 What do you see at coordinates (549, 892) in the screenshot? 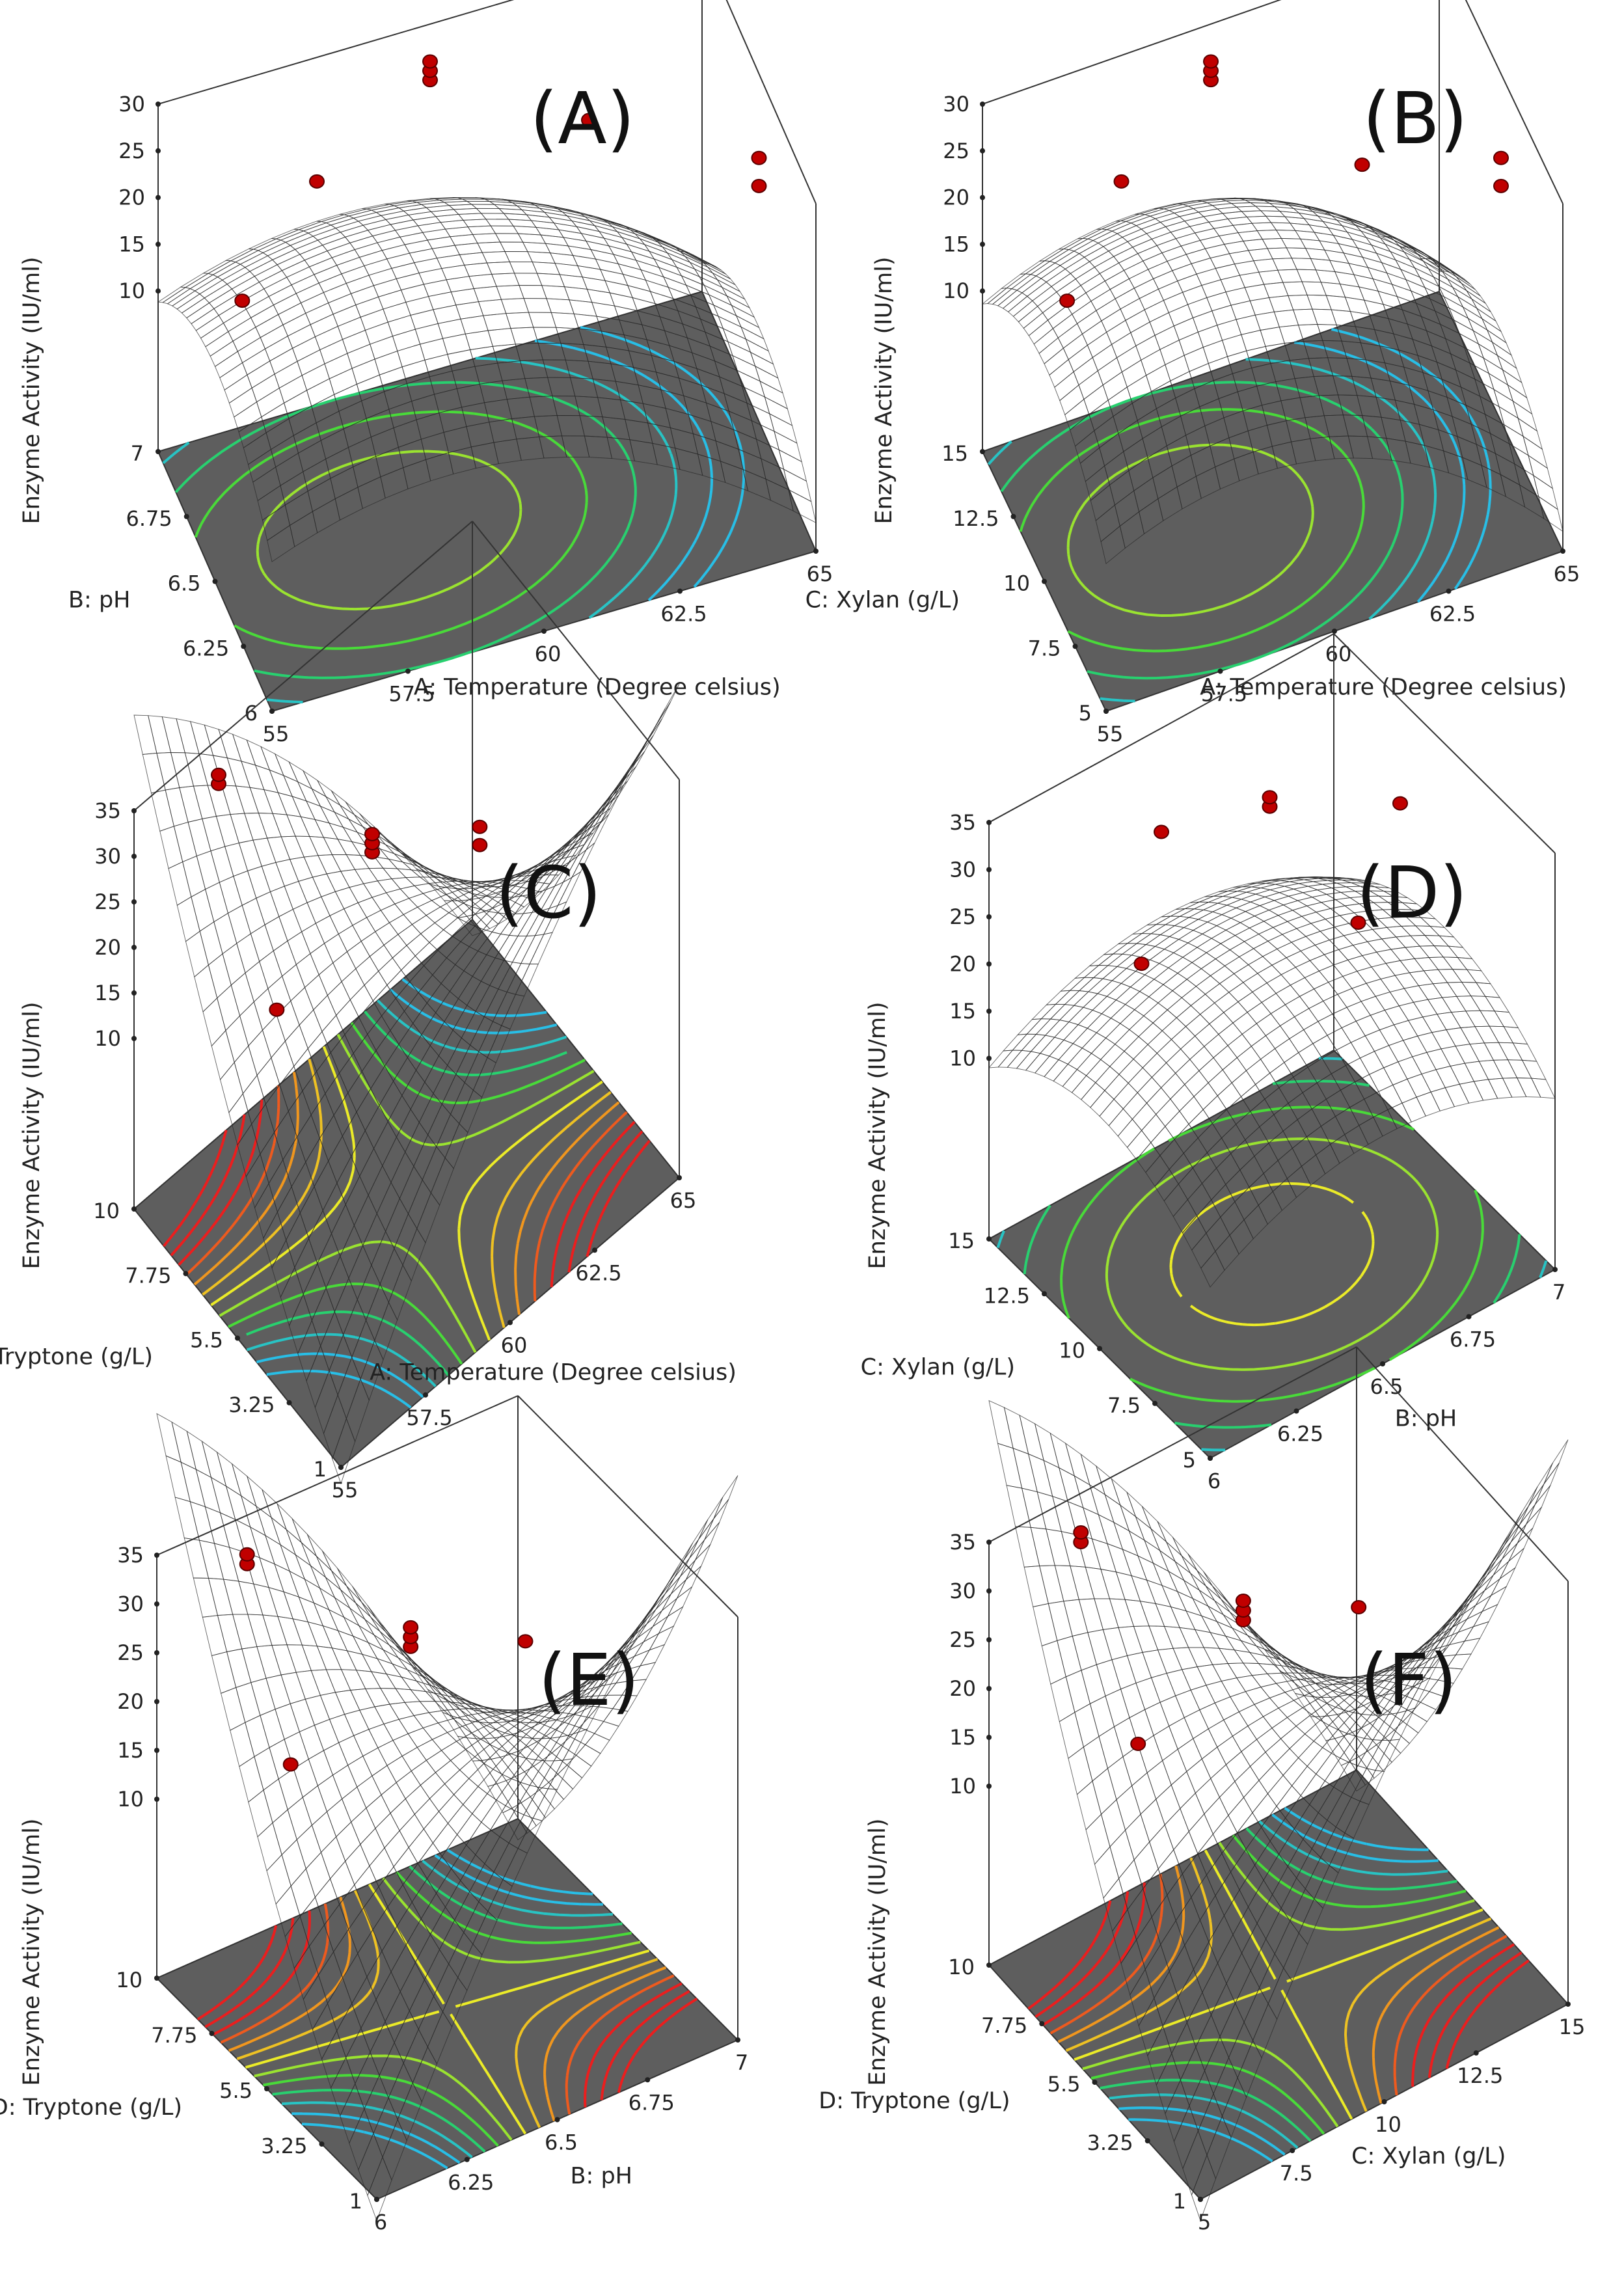
I see `panel-label: (C)` at bounding box center [549, 892].